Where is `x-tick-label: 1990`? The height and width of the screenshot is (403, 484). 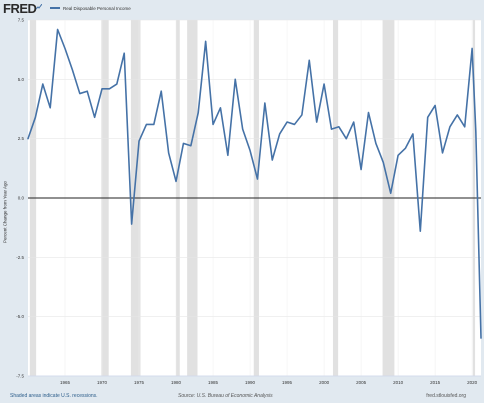
x-tick-label: 1990 is located at coordinates (250, 382).